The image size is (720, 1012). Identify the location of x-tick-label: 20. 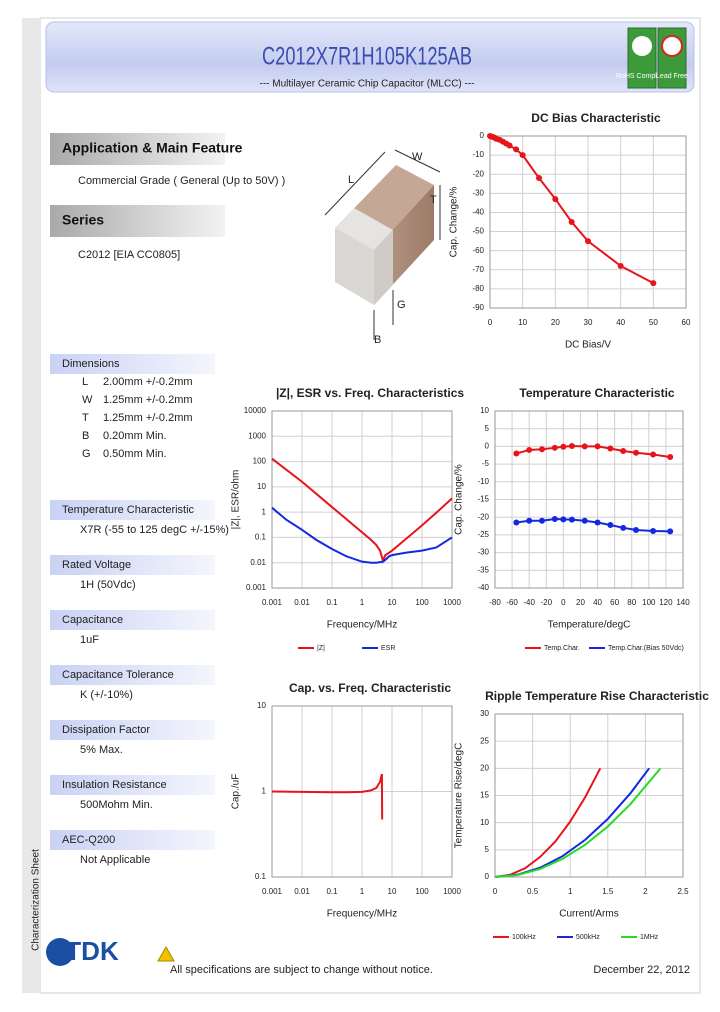
(580, 602).